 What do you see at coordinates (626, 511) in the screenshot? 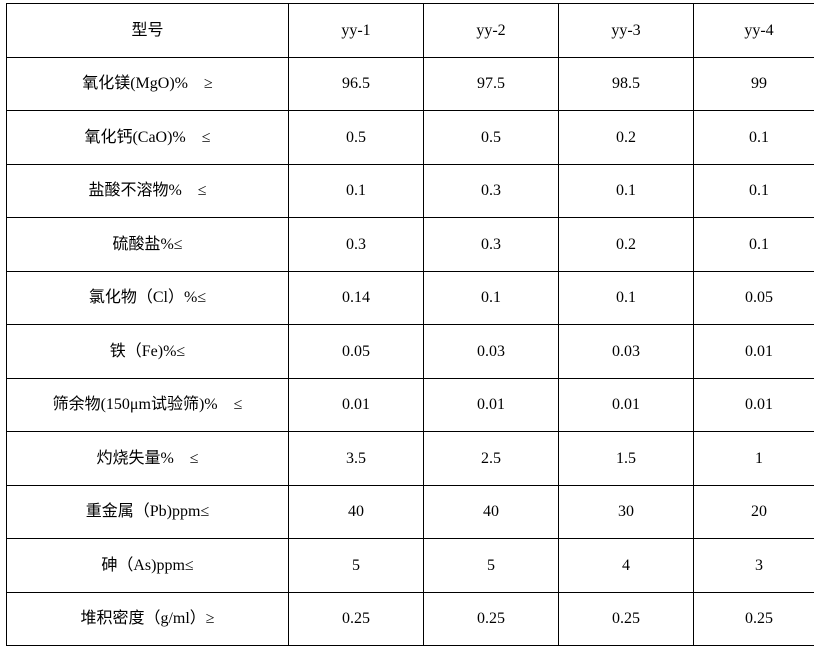
I see `cell-value: 30` at bounding box center [626, 511].